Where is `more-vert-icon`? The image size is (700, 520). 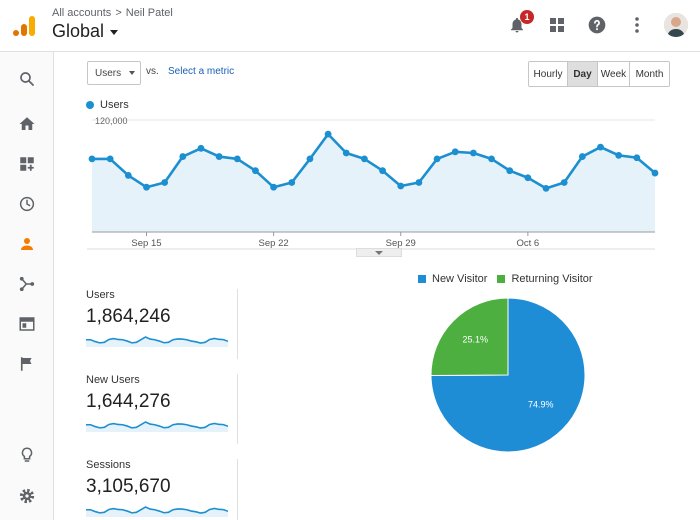
more-vert-icon is located at coordinates (637, 25).